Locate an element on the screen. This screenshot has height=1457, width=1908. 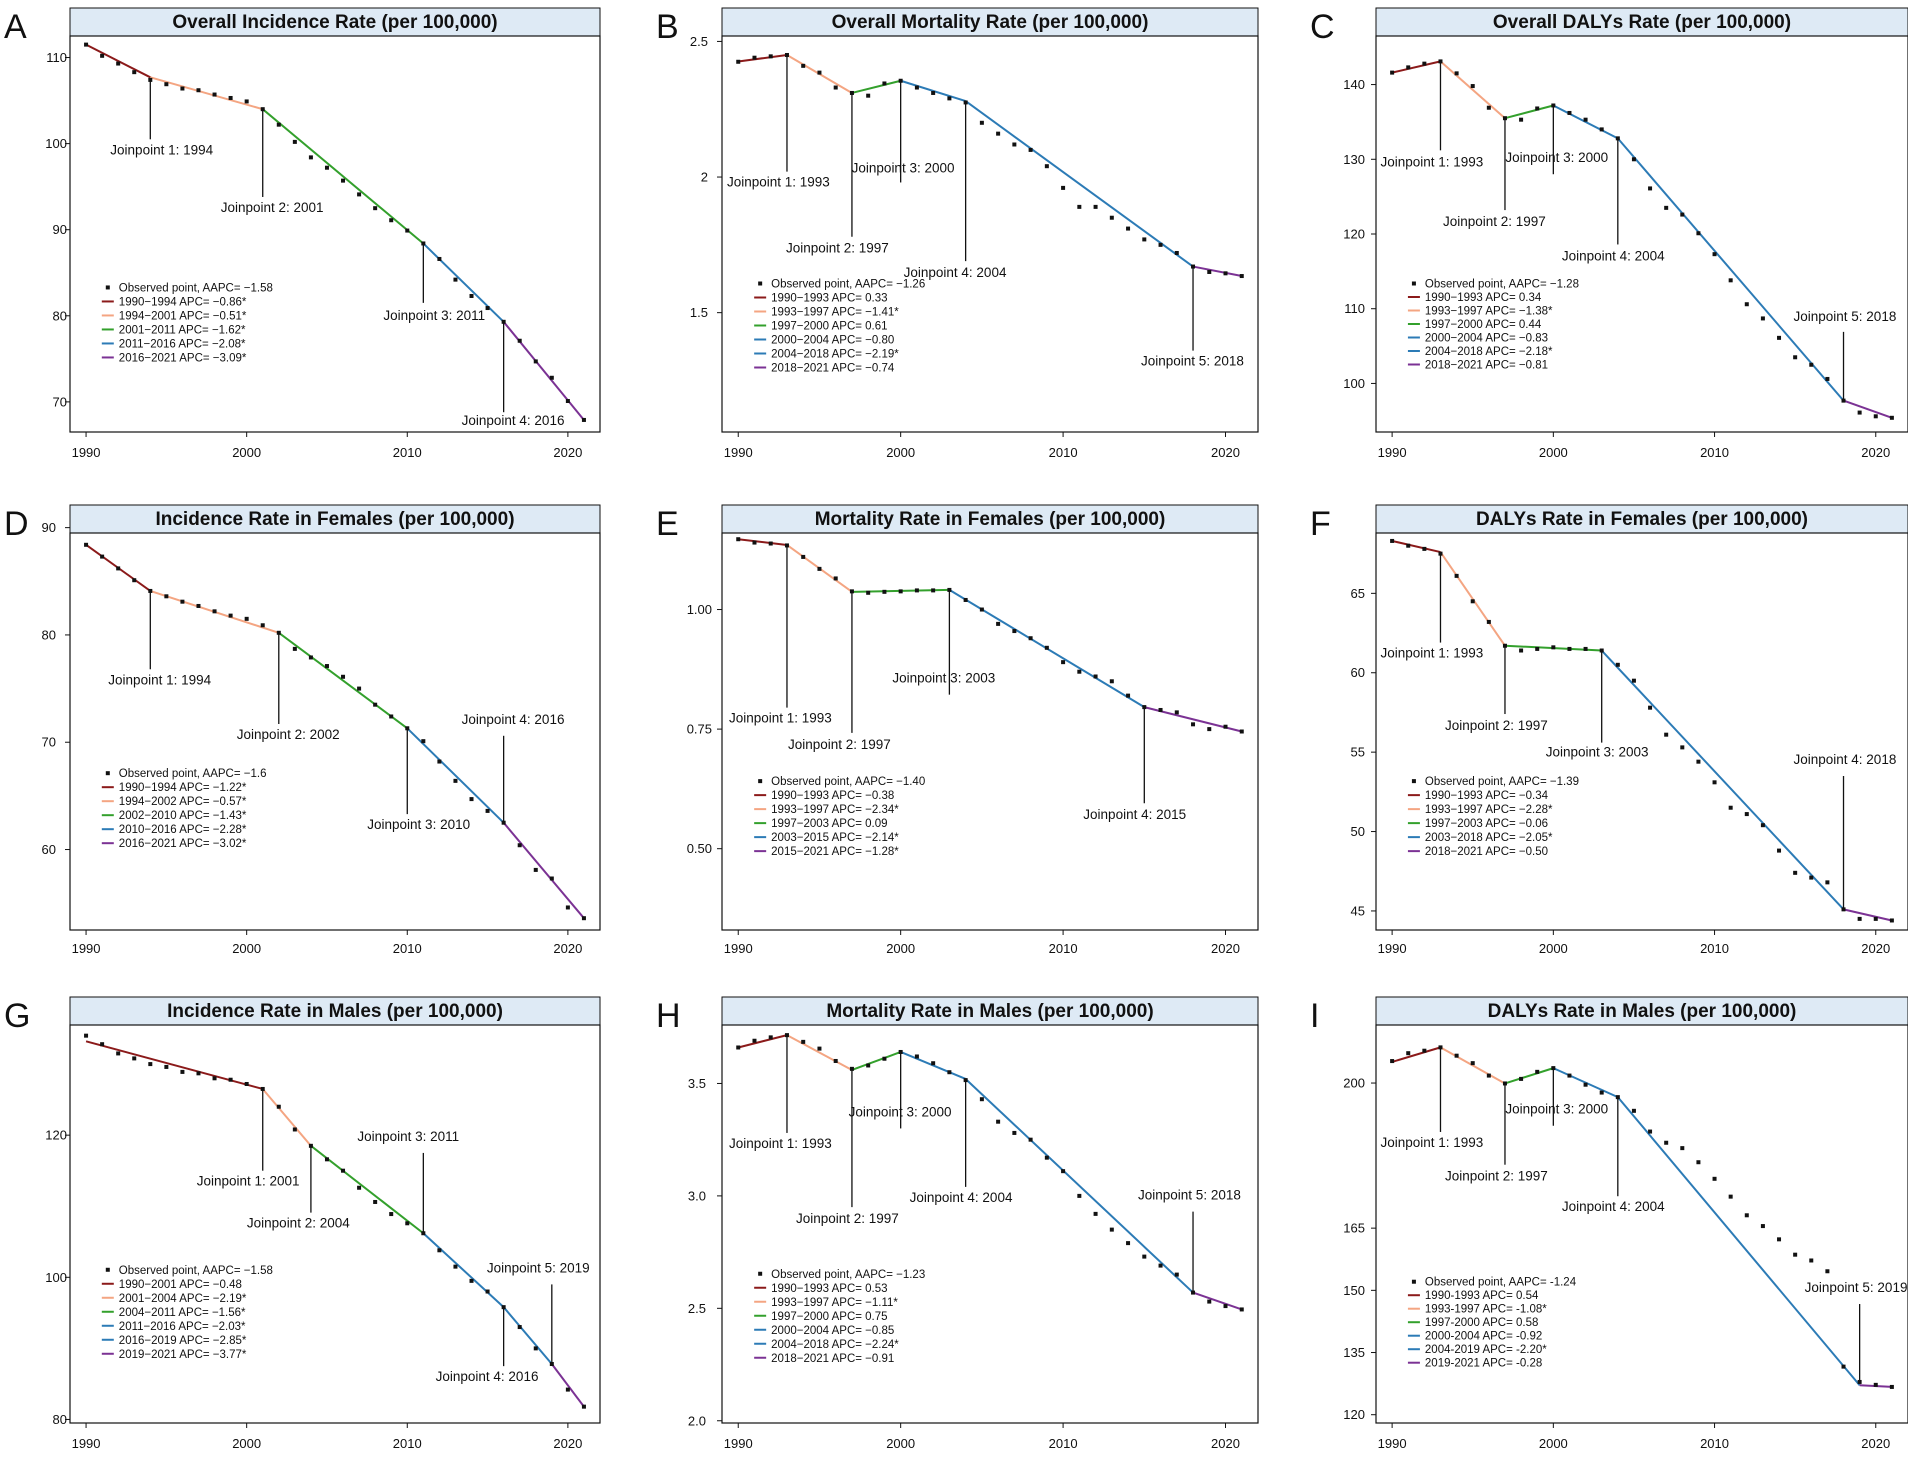
panel-letter: B is located at coordinates (667, 27).